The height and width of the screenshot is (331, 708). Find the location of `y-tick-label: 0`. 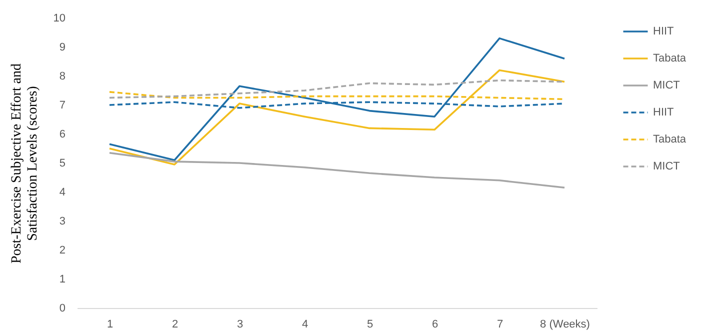

y-tick-label: 0 is located at coordinates (62, 308).